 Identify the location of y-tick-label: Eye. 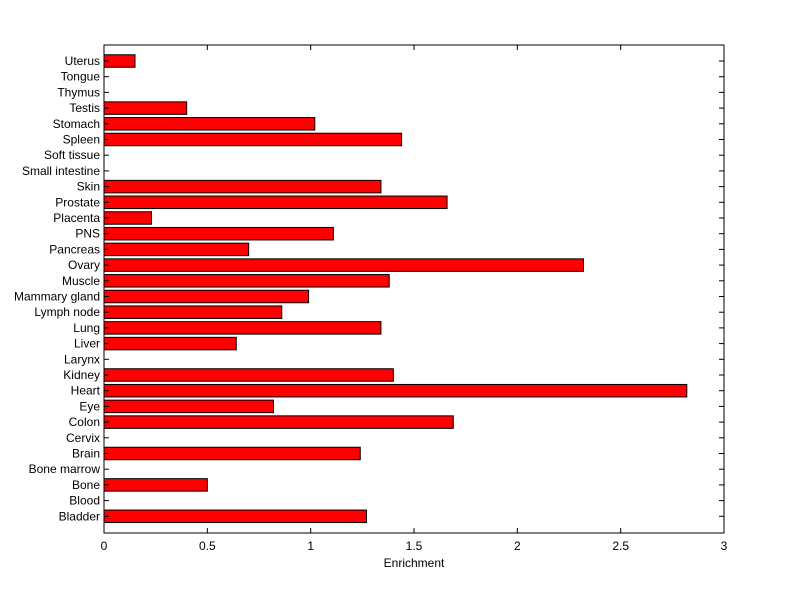
(89, 406).